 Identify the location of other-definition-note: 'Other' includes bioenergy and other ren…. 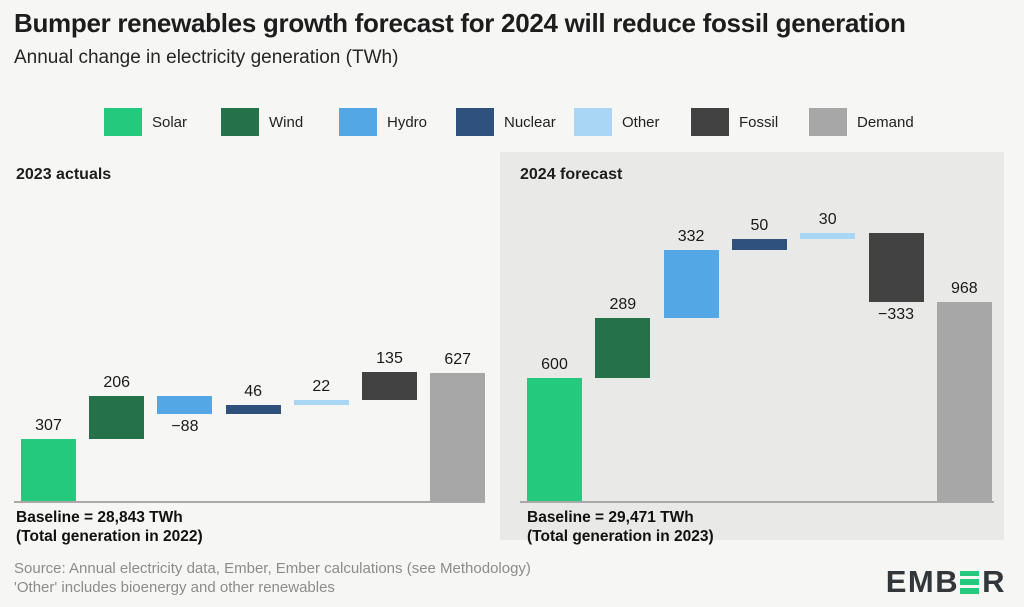
(174, 587).